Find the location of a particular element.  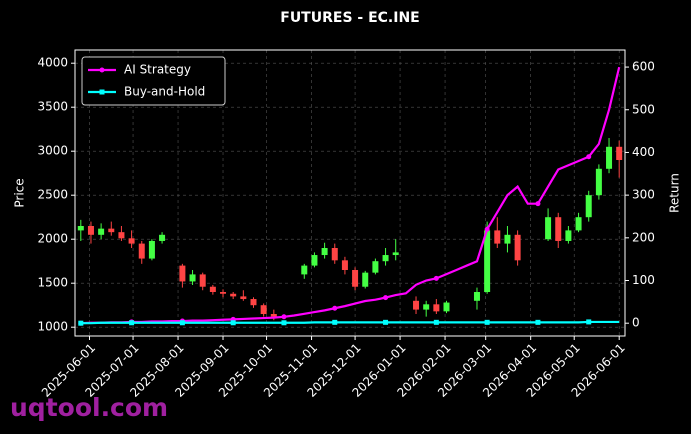

legend-box is located at coordinates (153, 81).